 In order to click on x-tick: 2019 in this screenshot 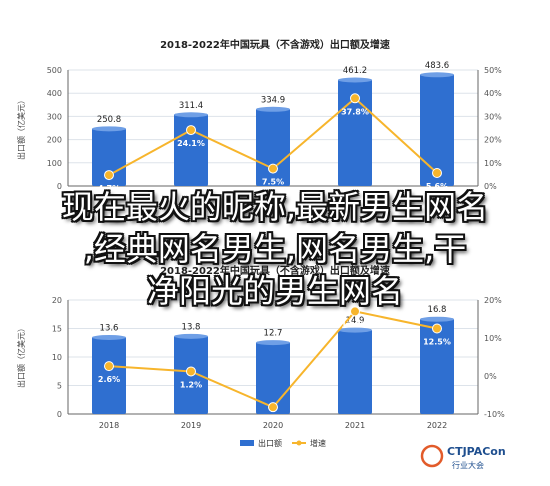, I will do `click(191, 425)`.